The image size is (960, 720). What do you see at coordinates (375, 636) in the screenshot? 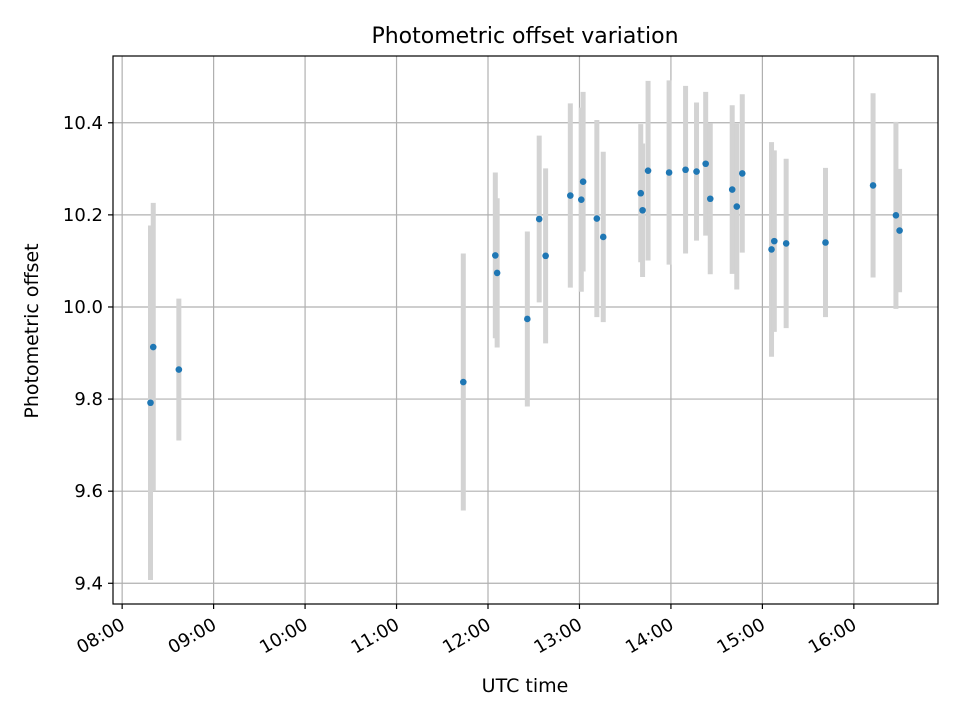
I see `x-tick-label: 11:00` at bounding box center [375, 636].